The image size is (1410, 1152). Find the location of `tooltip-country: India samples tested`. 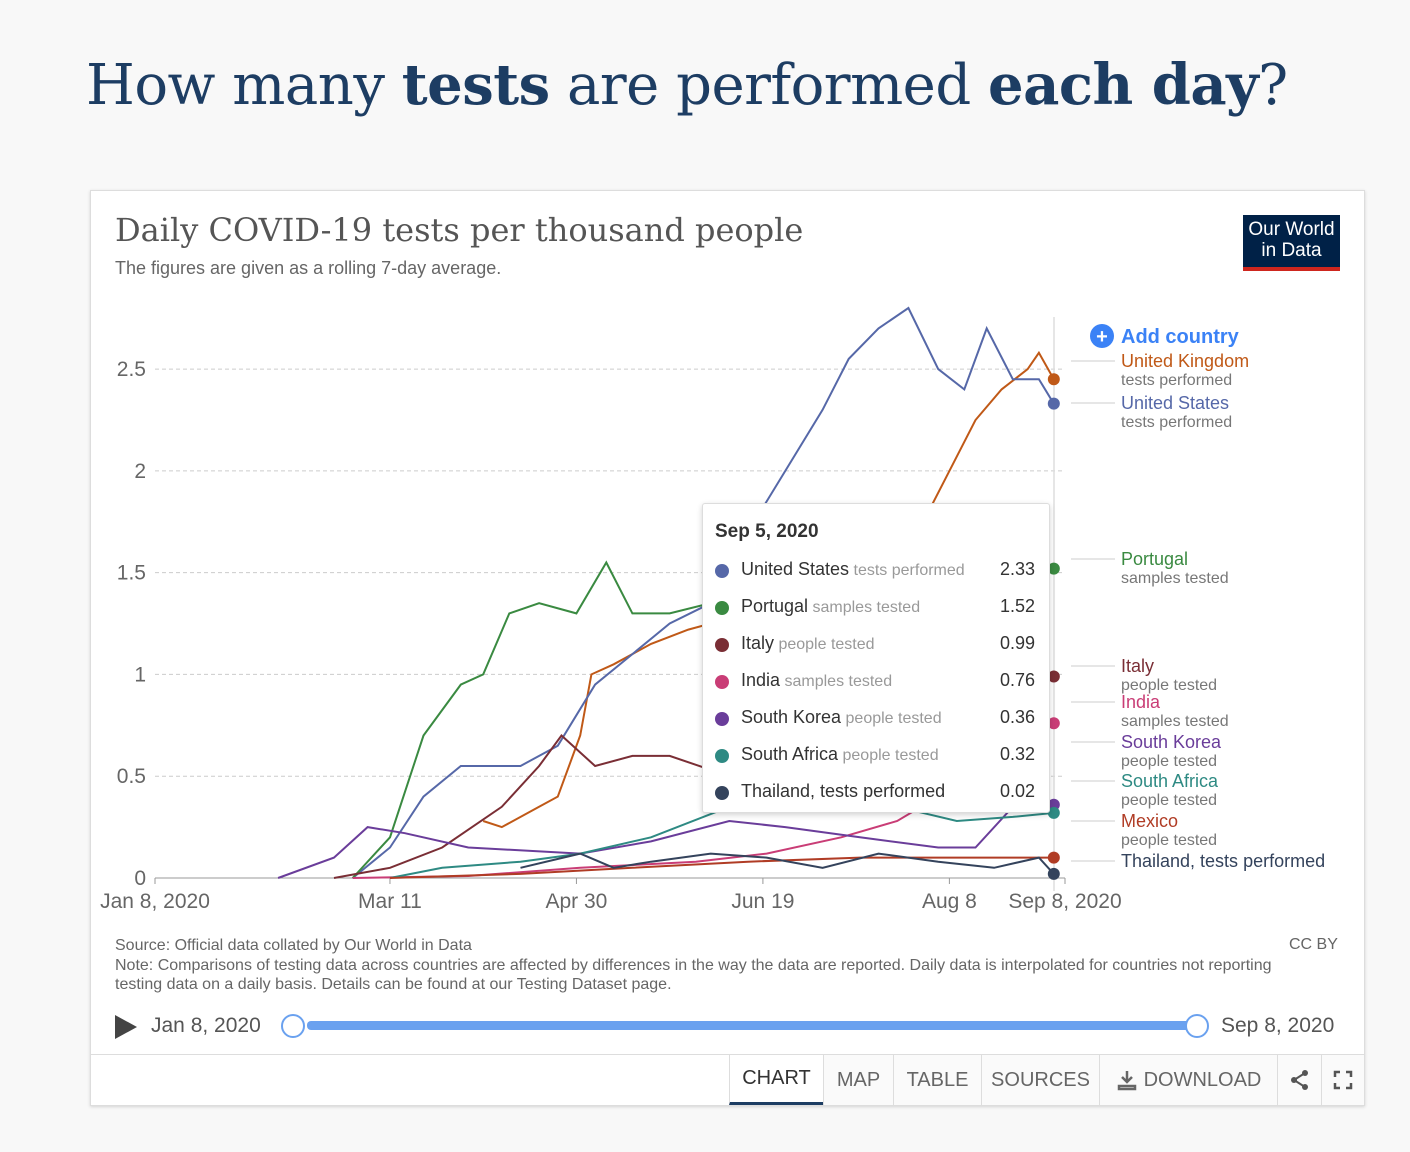

tooltip-country: India samples tested is located at coordinates (816, 680).